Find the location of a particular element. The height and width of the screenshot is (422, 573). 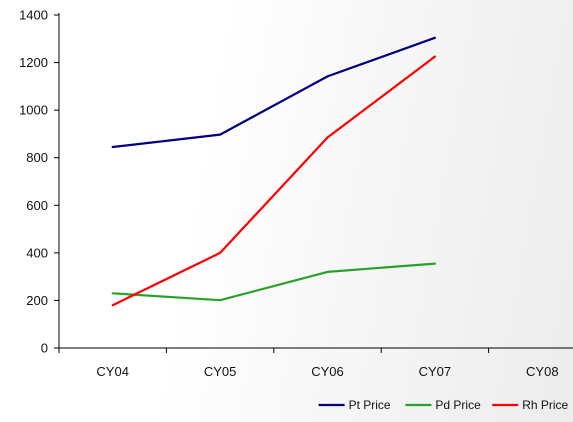

x-tick-label: CY06 is located at coordinates (327, 371).